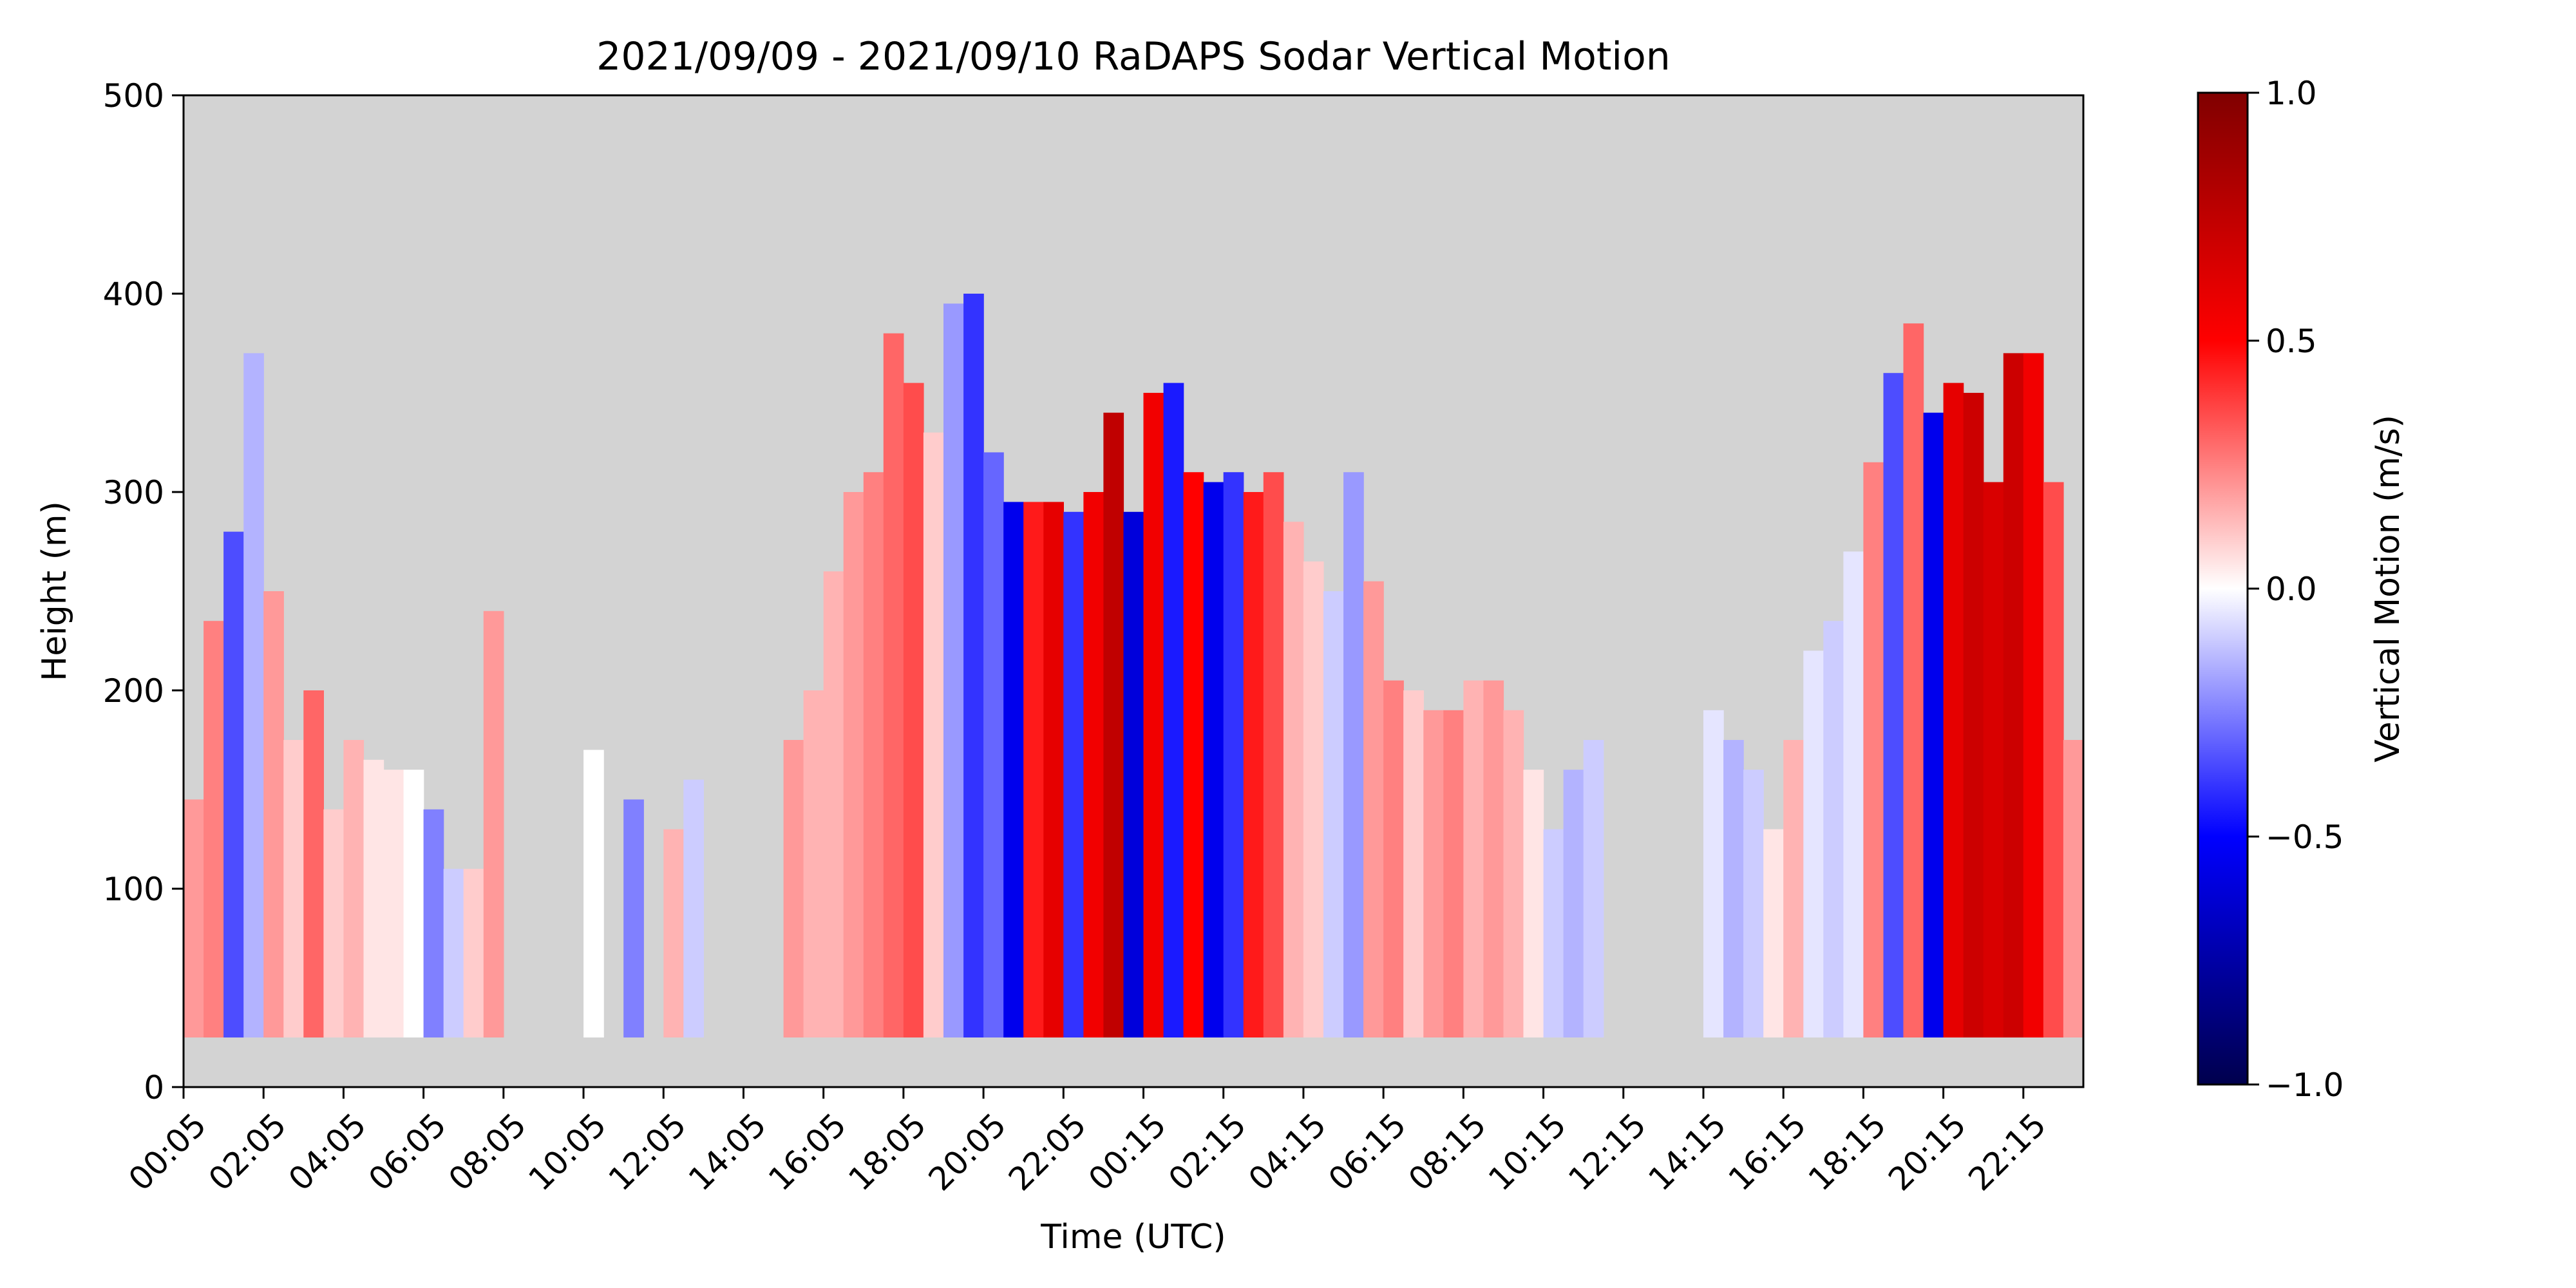 This screenshot has height=1288, width=2576. I want to click on x-tick-label: 00:05, so click(168, 1152).